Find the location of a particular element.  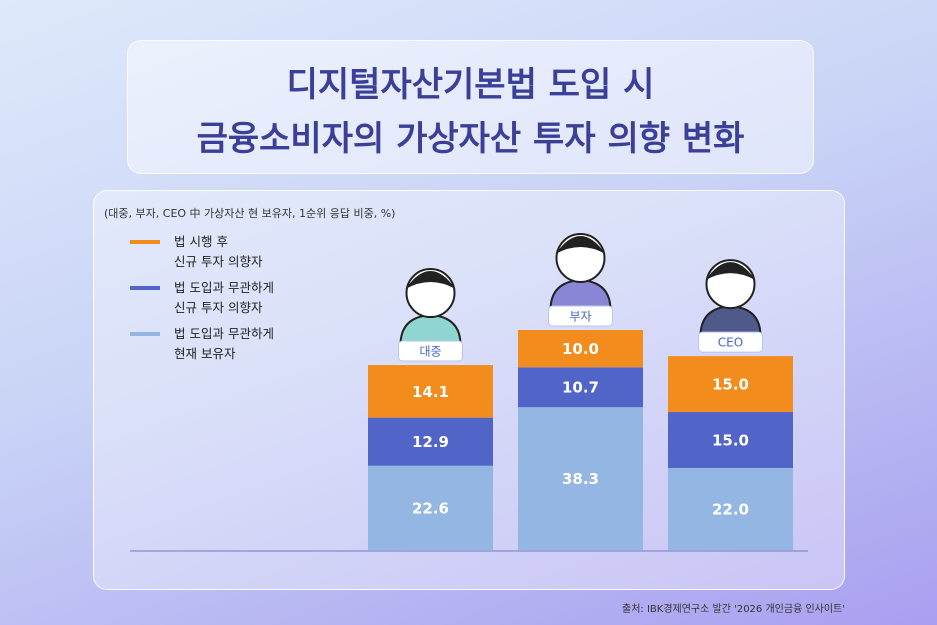

legend-item: 법 도입과 무관하게 현재 보유자 is located at coordinates (202, 344).